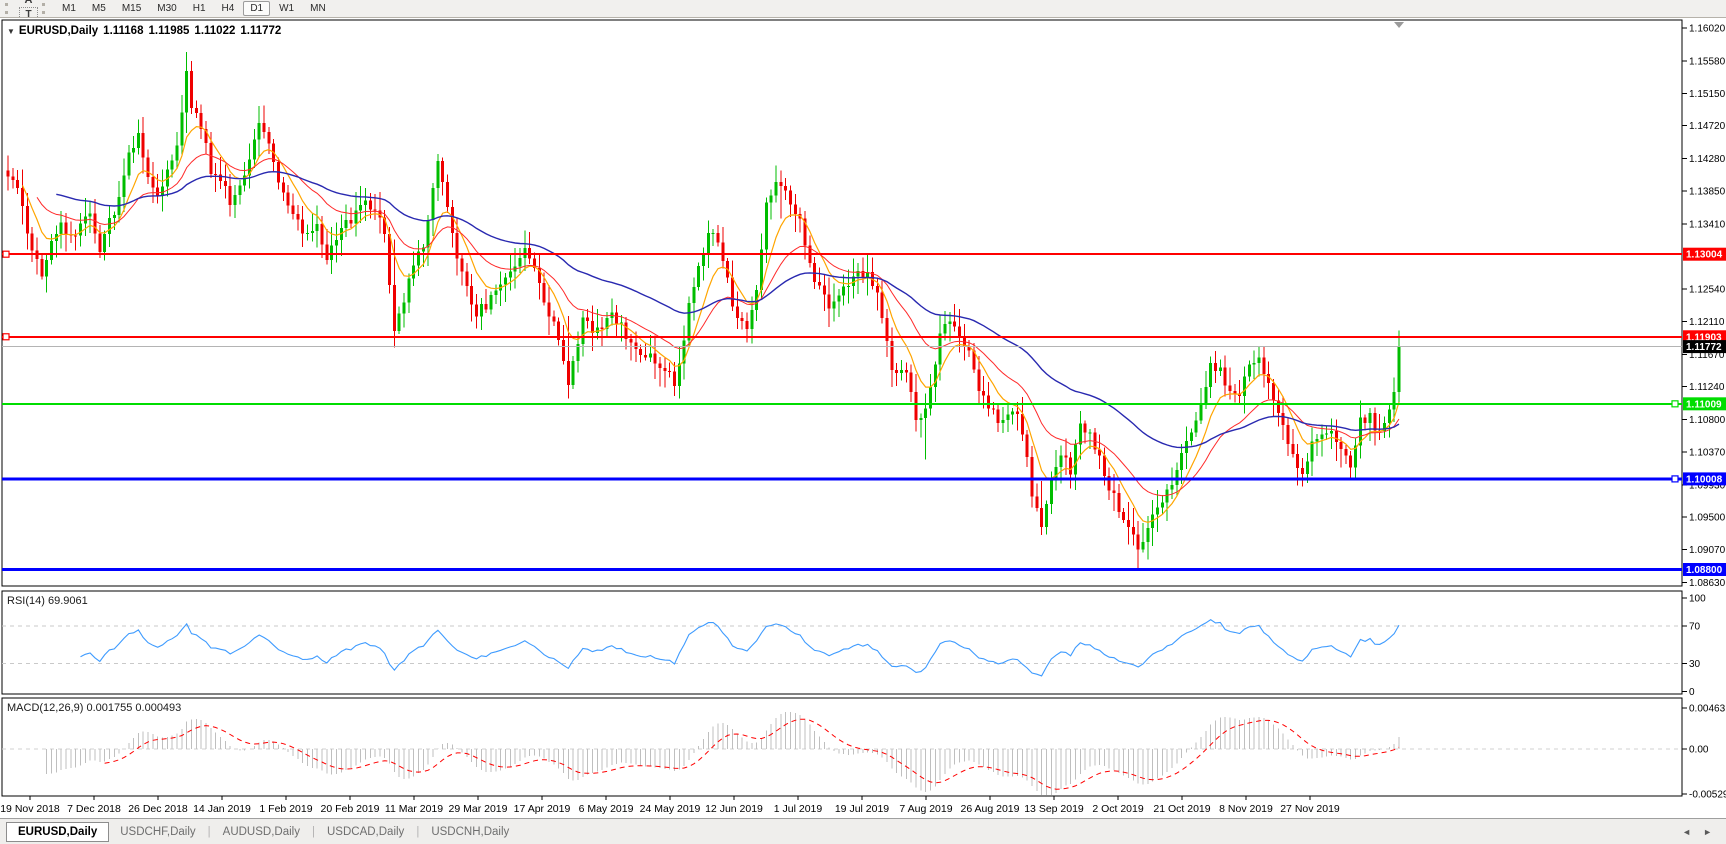  What do you see at coordinates (1704, 337) in the screenshot?
I see `price-level-badge` at bounding box center [1704, 337].